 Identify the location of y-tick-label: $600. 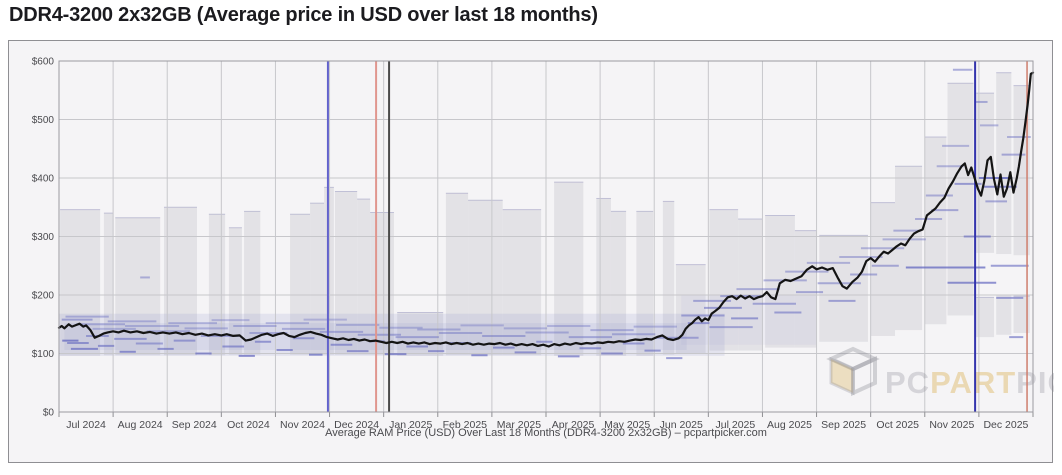
(43, 62).